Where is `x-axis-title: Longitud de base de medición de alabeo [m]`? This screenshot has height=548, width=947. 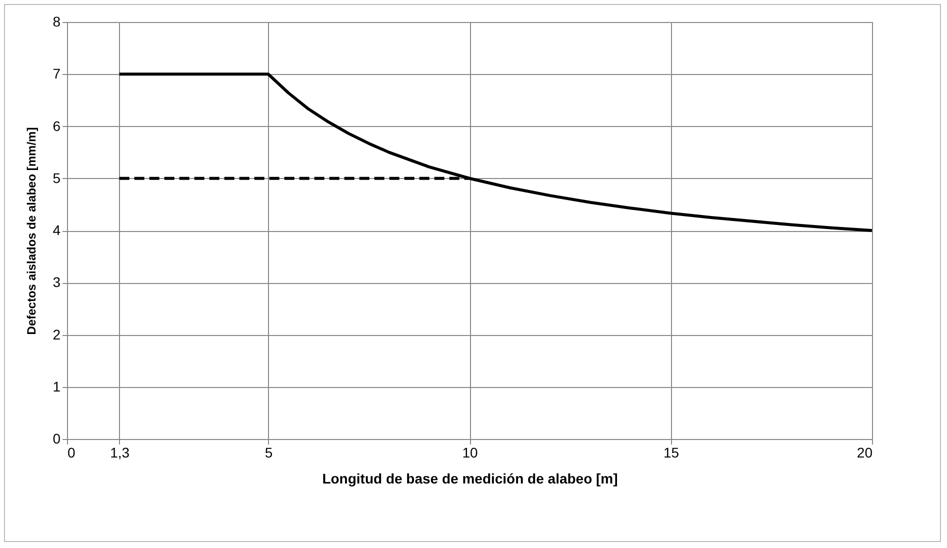 x-axis-title: Longitud de base de medición de alabeo [m] is located at coordinates (470, 478).